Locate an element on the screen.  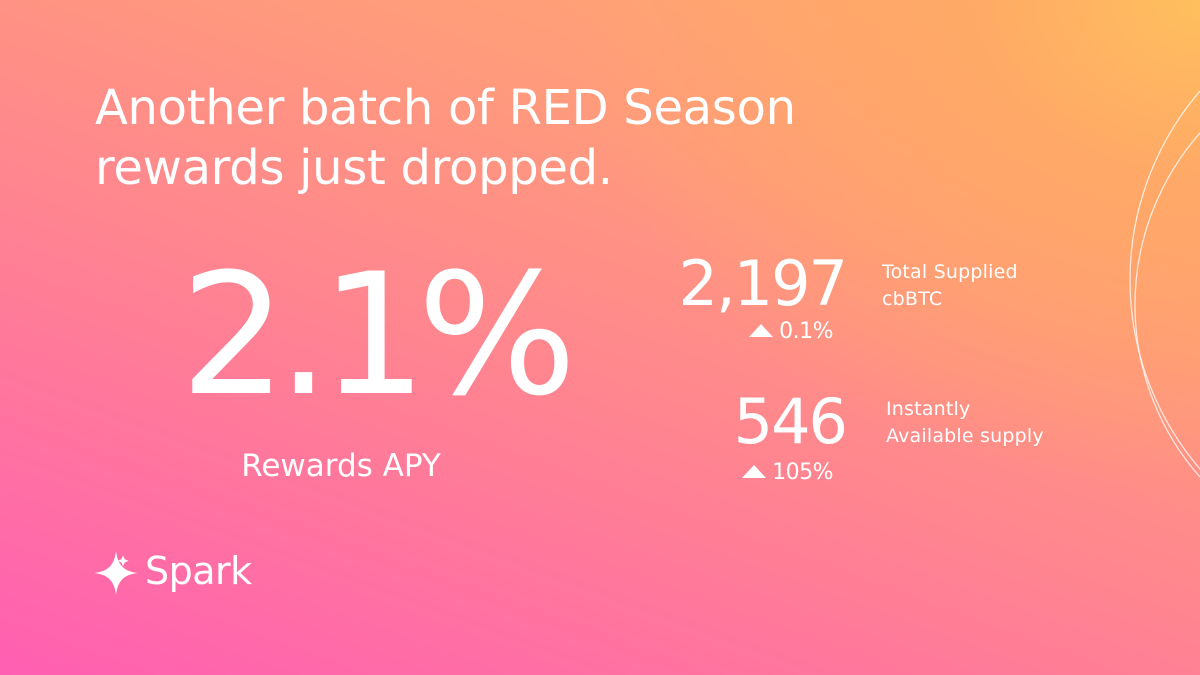
available-supply-label-line-2: Available supply is located at coordinates (965, 436).